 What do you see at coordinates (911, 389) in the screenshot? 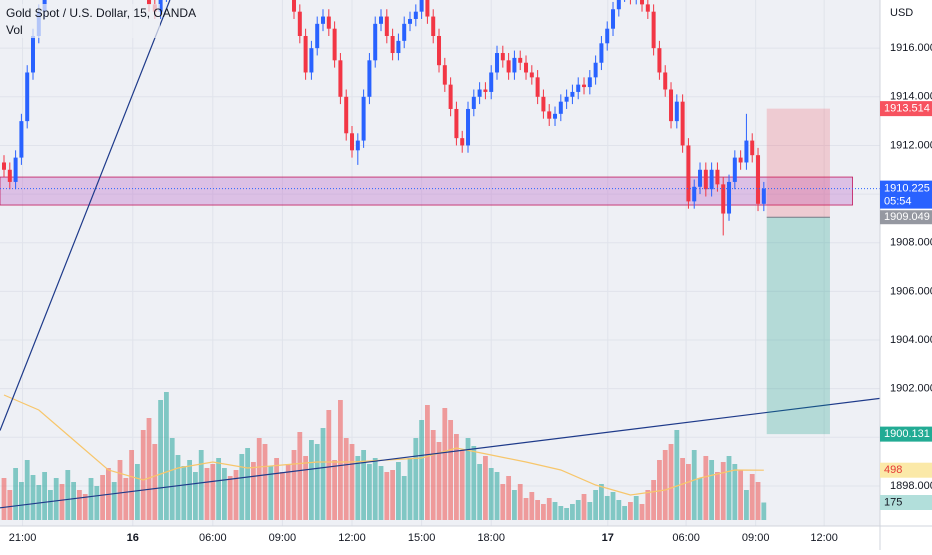
I see `y-tick-label: 1902.000` at bounding box center [911, 389].